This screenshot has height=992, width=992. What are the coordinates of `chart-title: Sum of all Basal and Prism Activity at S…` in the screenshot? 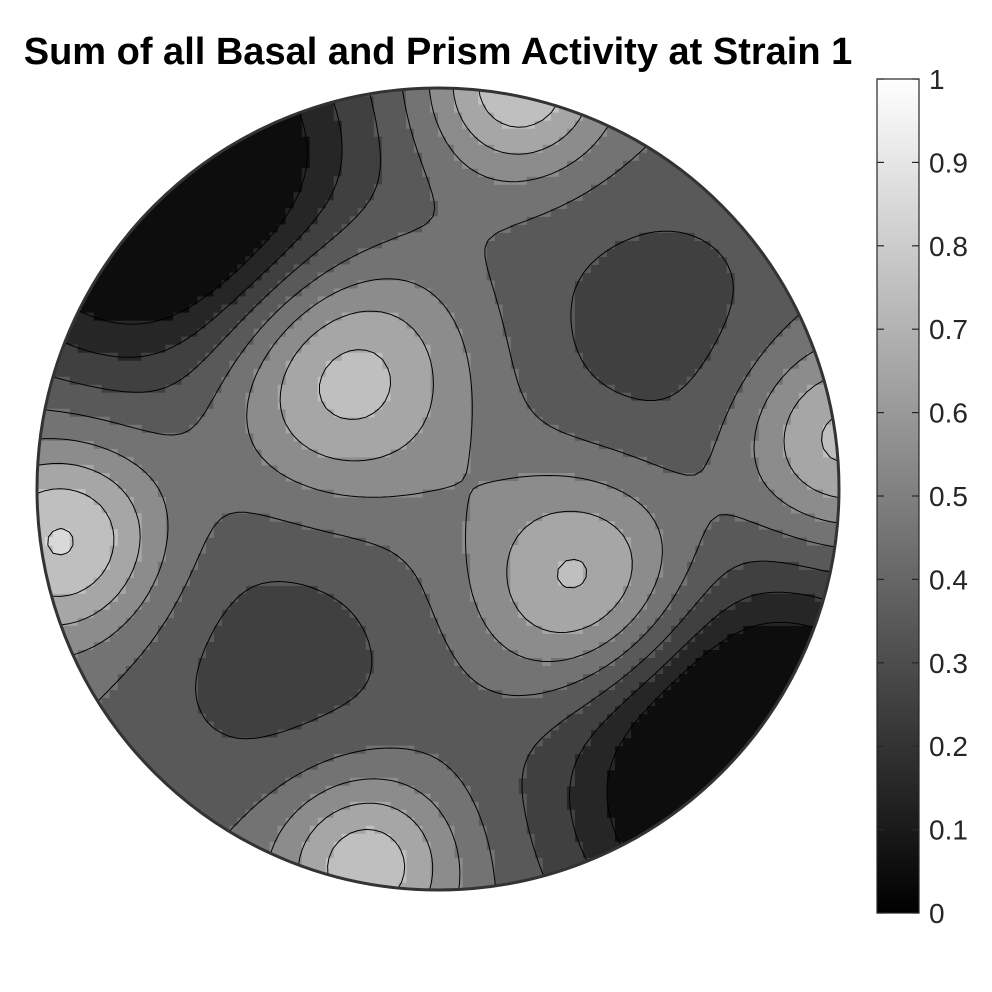 It's located at (438, 52).